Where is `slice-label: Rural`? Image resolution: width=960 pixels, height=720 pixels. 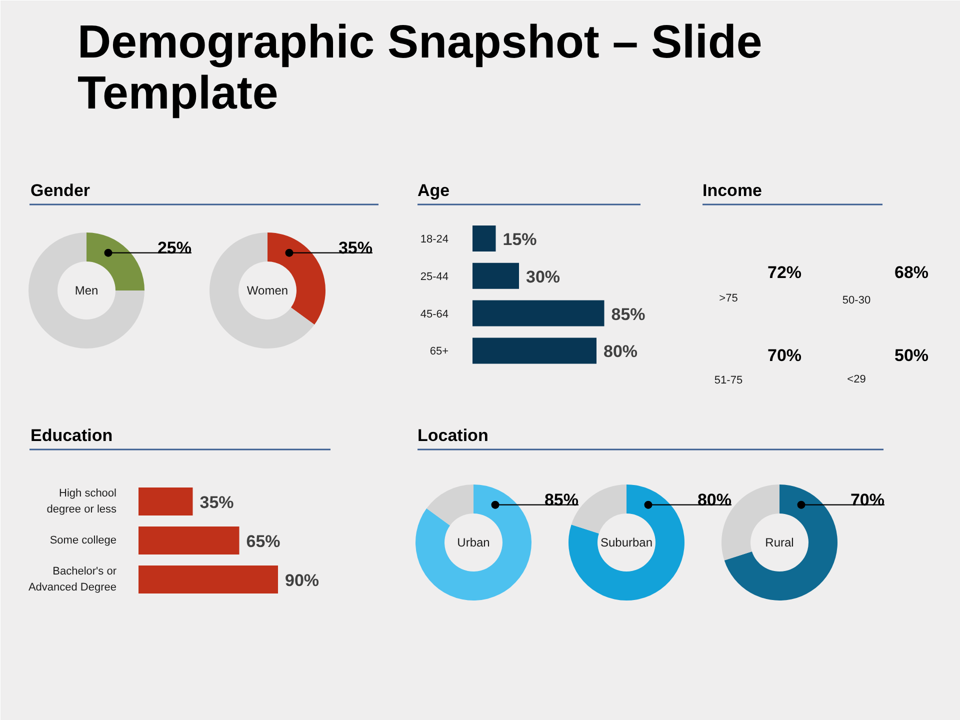
slice-label: Rural is located at coordinates (779, 543).